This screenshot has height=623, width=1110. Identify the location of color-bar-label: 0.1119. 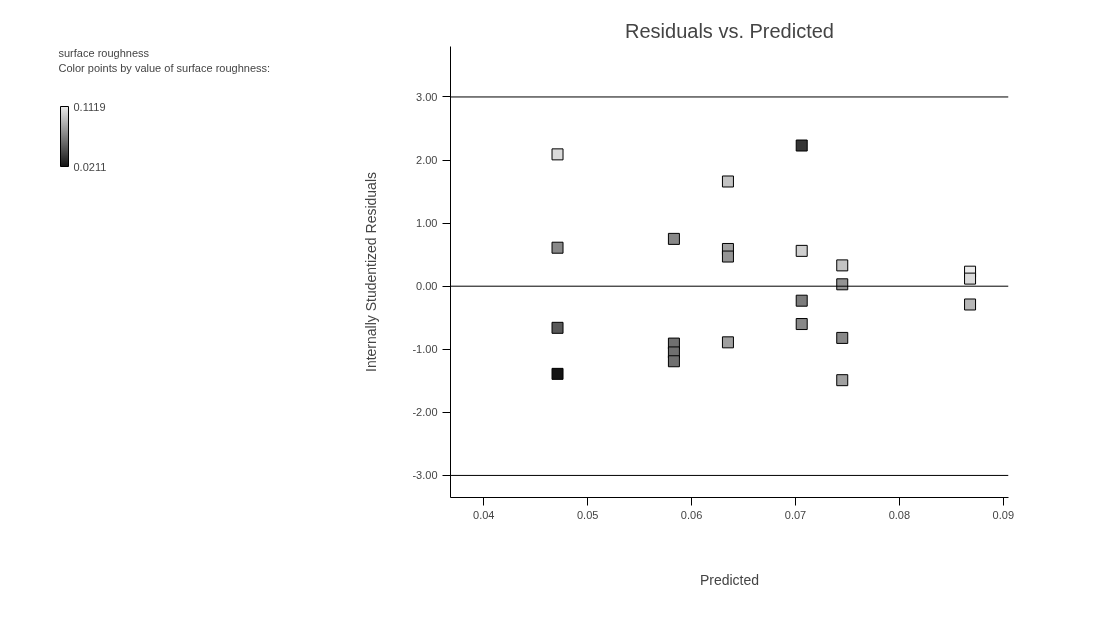
(89, 106).